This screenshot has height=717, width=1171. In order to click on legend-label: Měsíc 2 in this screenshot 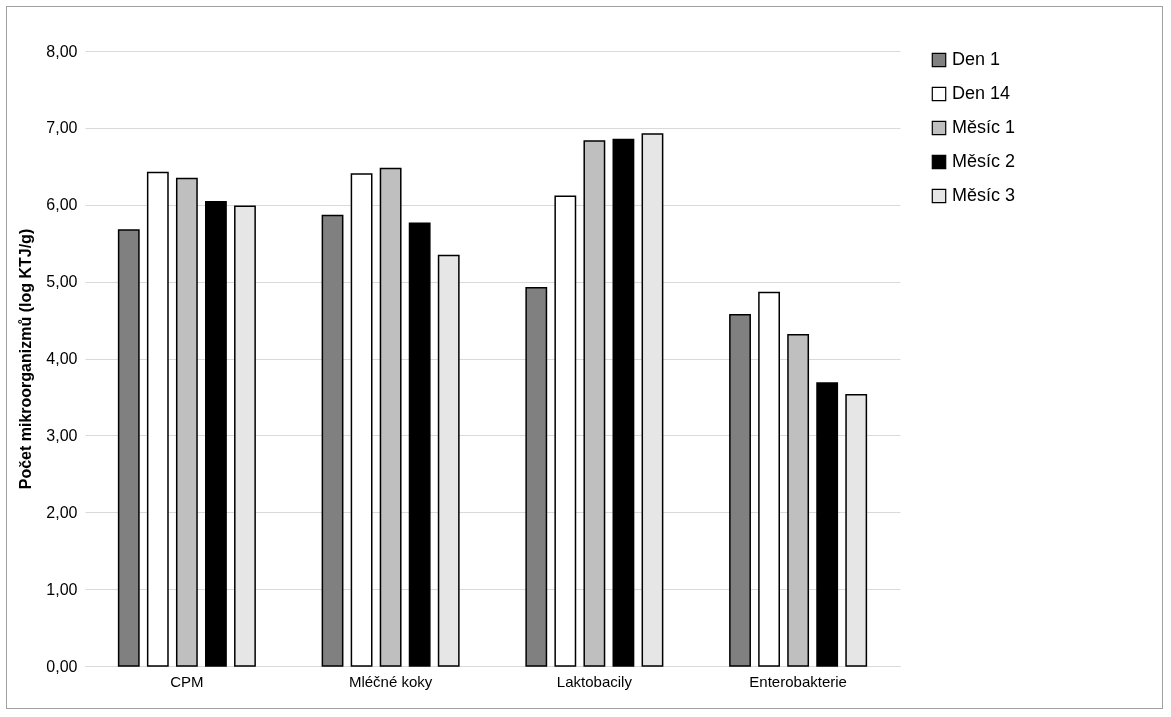, I will do `click(984, 161)`.